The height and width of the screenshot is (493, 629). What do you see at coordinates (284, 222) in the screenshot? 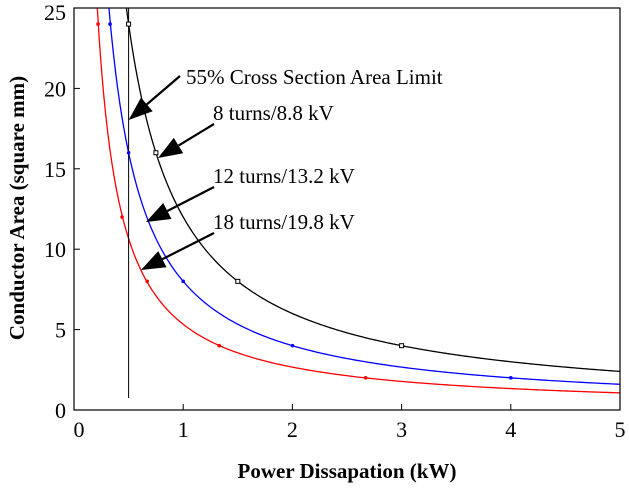
I see `annotation-label-4: 18 turns/19.8 kV` at bounding box center [284, 222].